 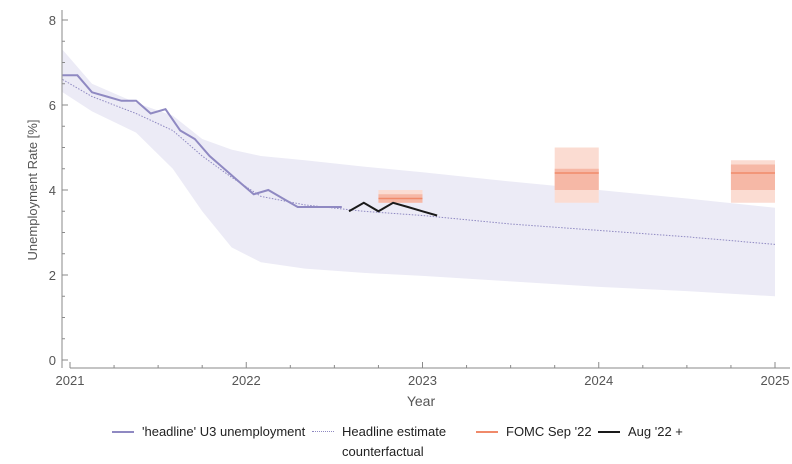 I want to click on legend-swatch-aug22, so click(x=609, y=432).